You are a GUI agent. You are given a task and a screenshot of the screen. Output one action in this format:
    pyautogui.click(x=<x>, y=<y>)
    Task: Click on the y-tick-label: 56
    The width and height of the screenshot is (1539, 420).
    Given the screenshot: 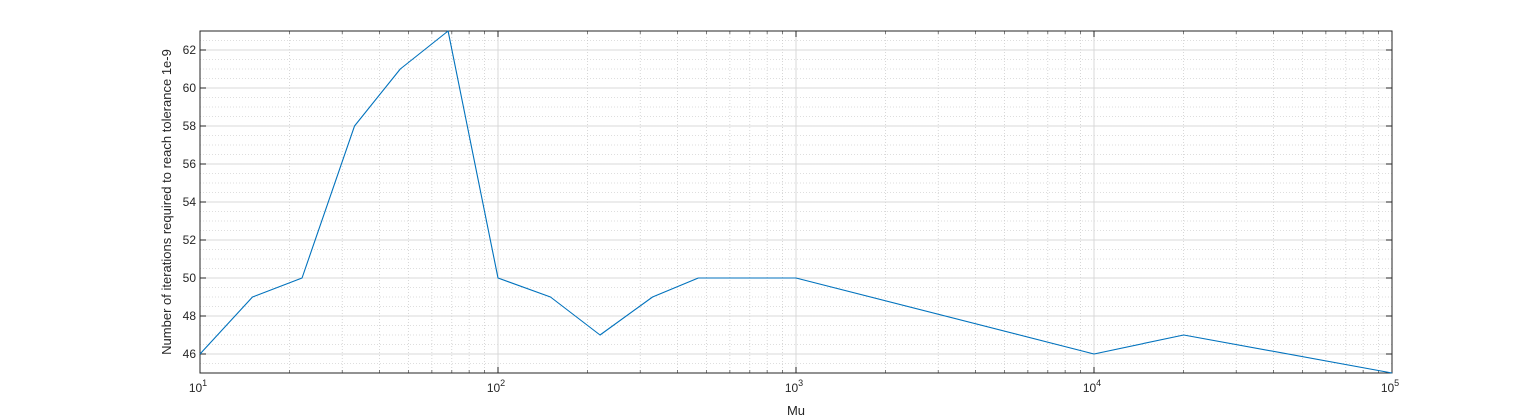 What is the action you would take?
    pyautogui.click(x=190, y=164)
    